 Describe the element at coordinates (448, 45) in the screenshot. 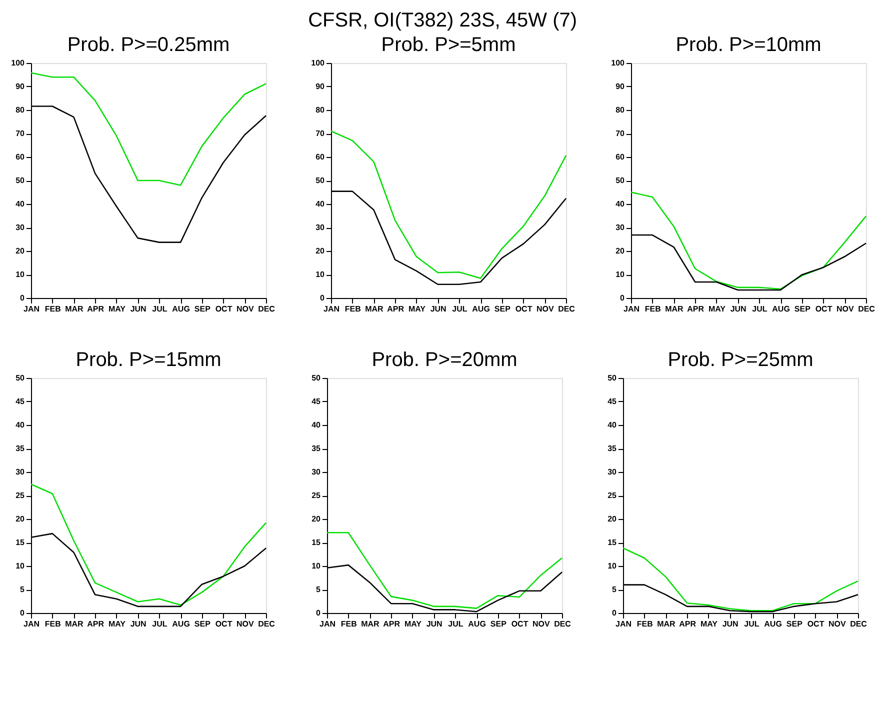

I see `chart-title: Prob. P>=5mm` at that location.